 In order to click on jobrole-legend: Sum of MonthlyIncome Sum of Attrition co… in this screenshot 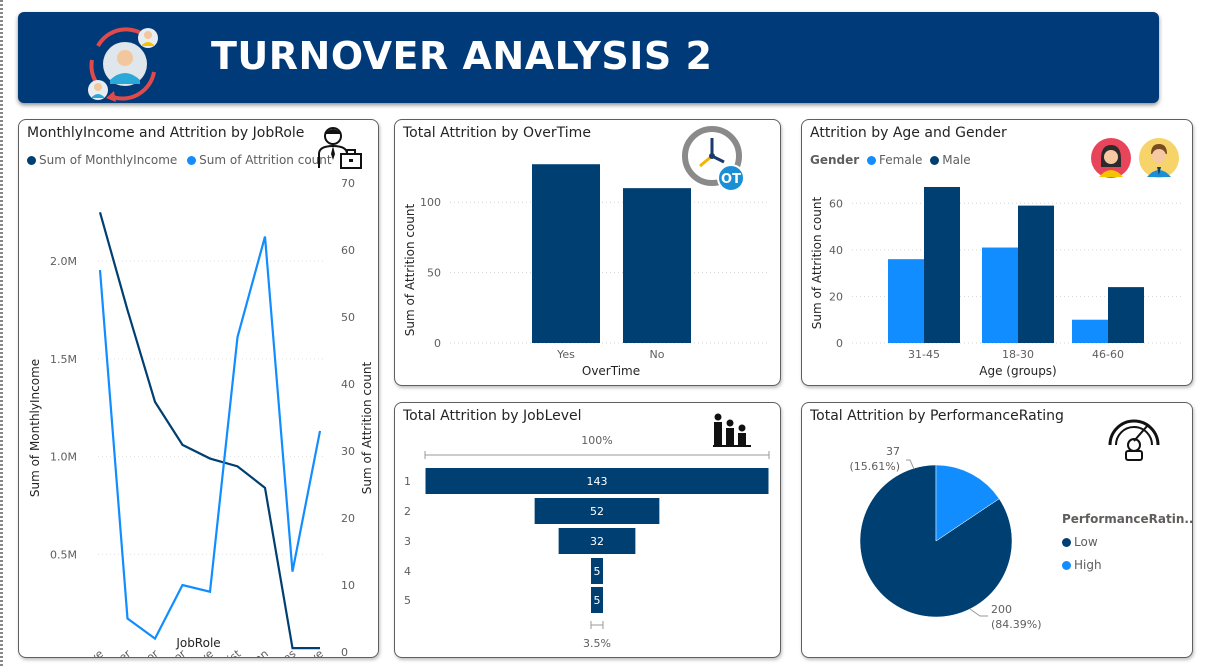, I will do `click(179, 160)`.